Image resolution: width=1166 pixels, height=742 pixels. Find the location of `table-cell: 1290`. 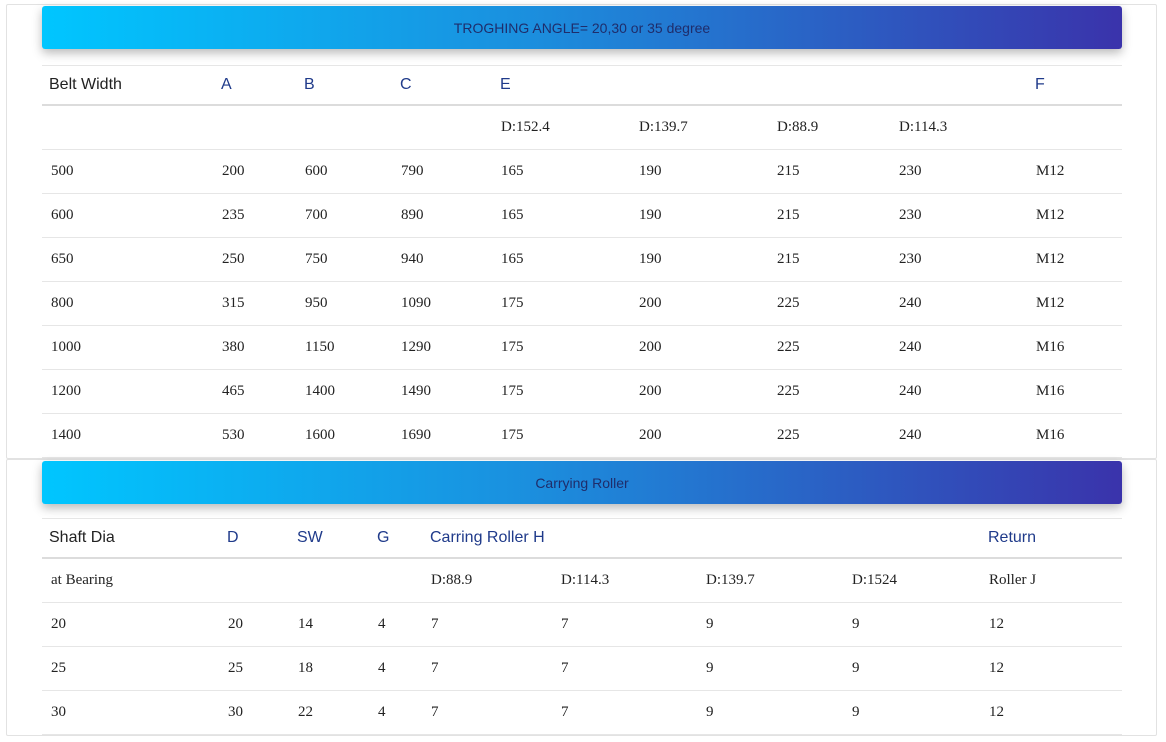

table-cell: 1290 is located at coordinates (442, 347).